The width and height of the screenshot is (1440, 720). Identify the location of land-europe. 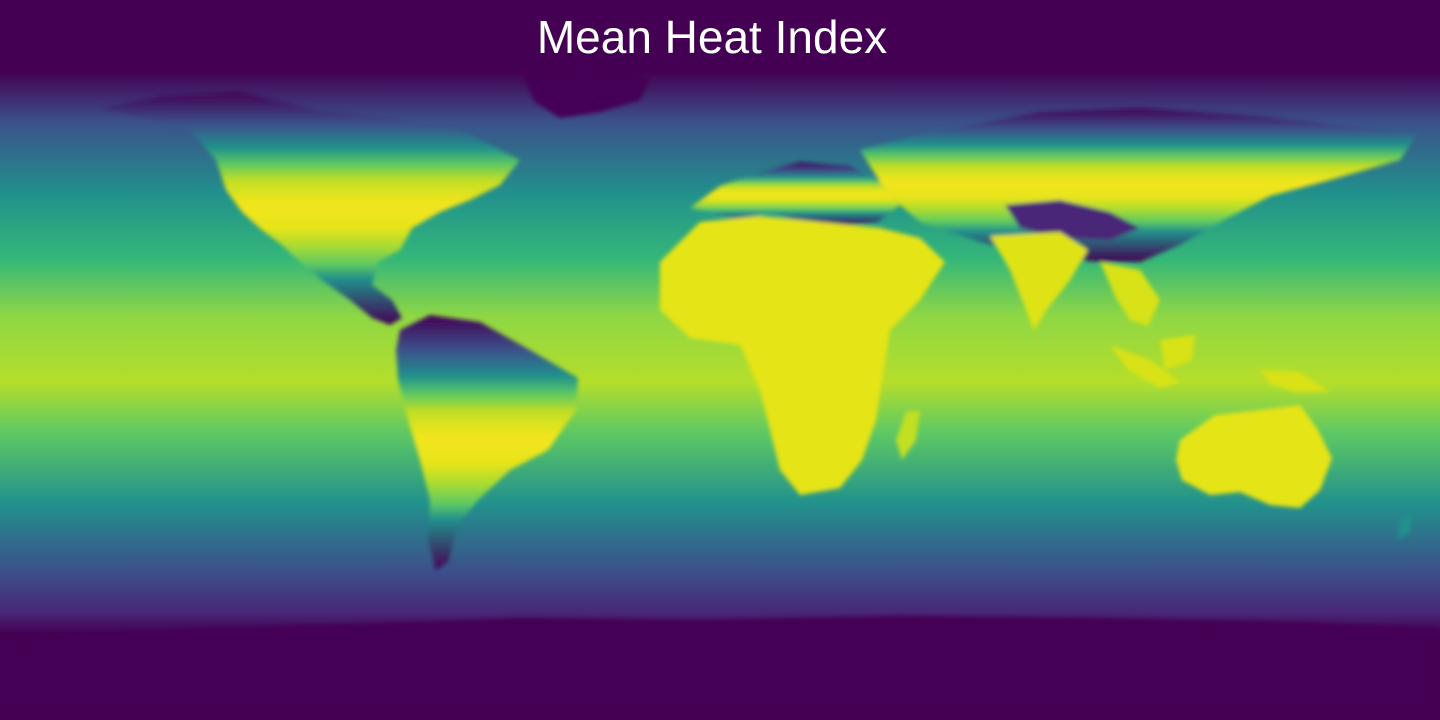
(795, 194).